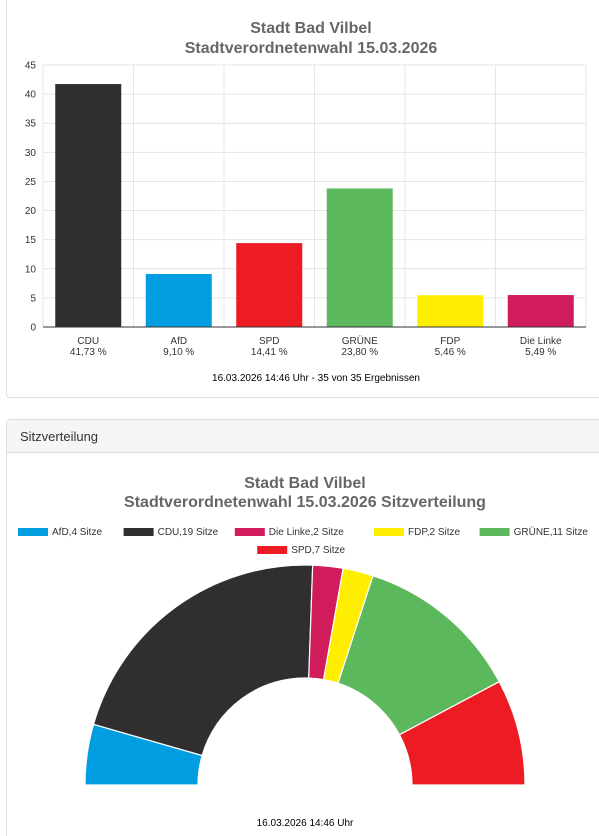  Describe the element at coordinates (450, 341) in the screenshot. I see `x-tick-label: FDP` at that location.